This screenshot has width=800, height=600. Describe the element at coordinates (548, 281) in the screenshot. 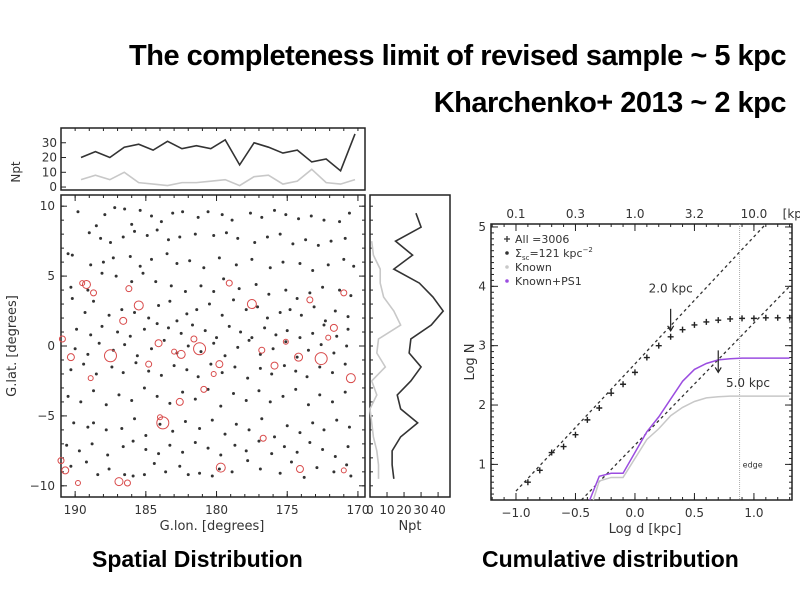

I see `legend-label: Known+PS1` at that location.